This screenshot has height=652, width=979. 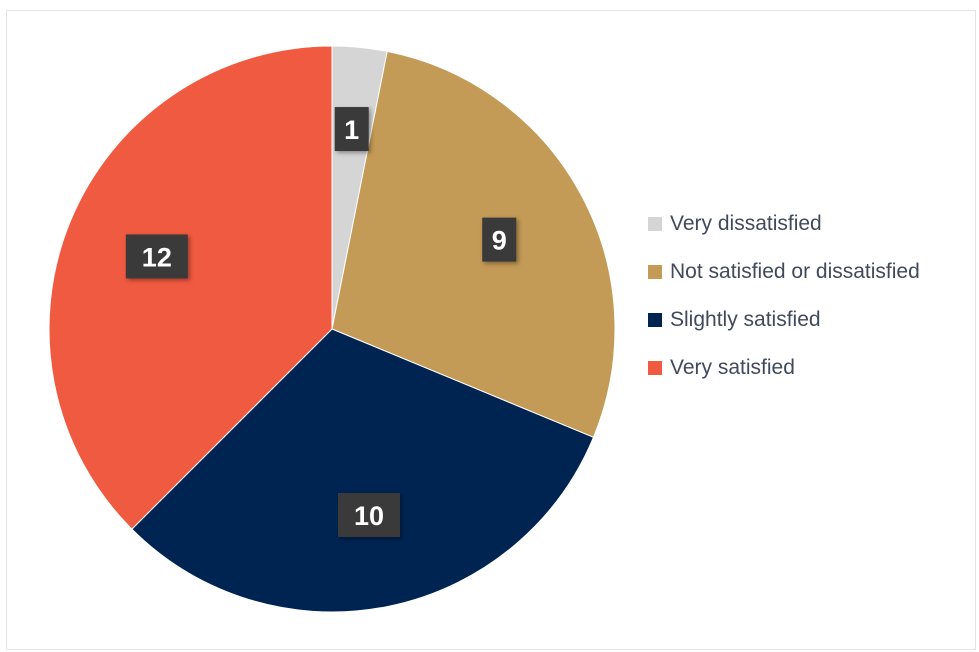 I want to click on data-label: 9, so click(x=499, y=239).